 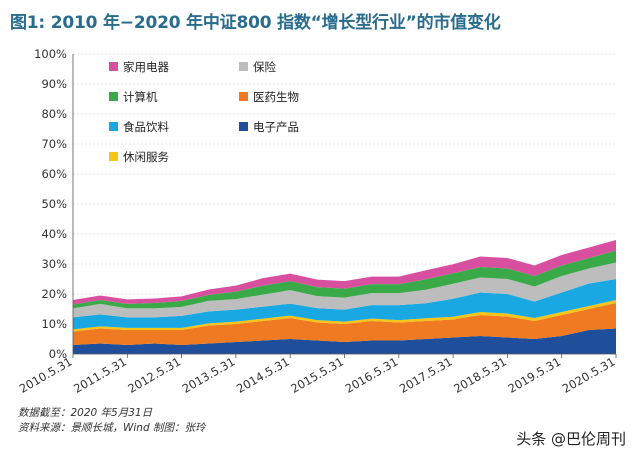 What do you see at coordinates (85, 413) in the screenshot?
I see `data-date-note: 数据截至：2020 年5月31日` at bounding box center [85, 413].